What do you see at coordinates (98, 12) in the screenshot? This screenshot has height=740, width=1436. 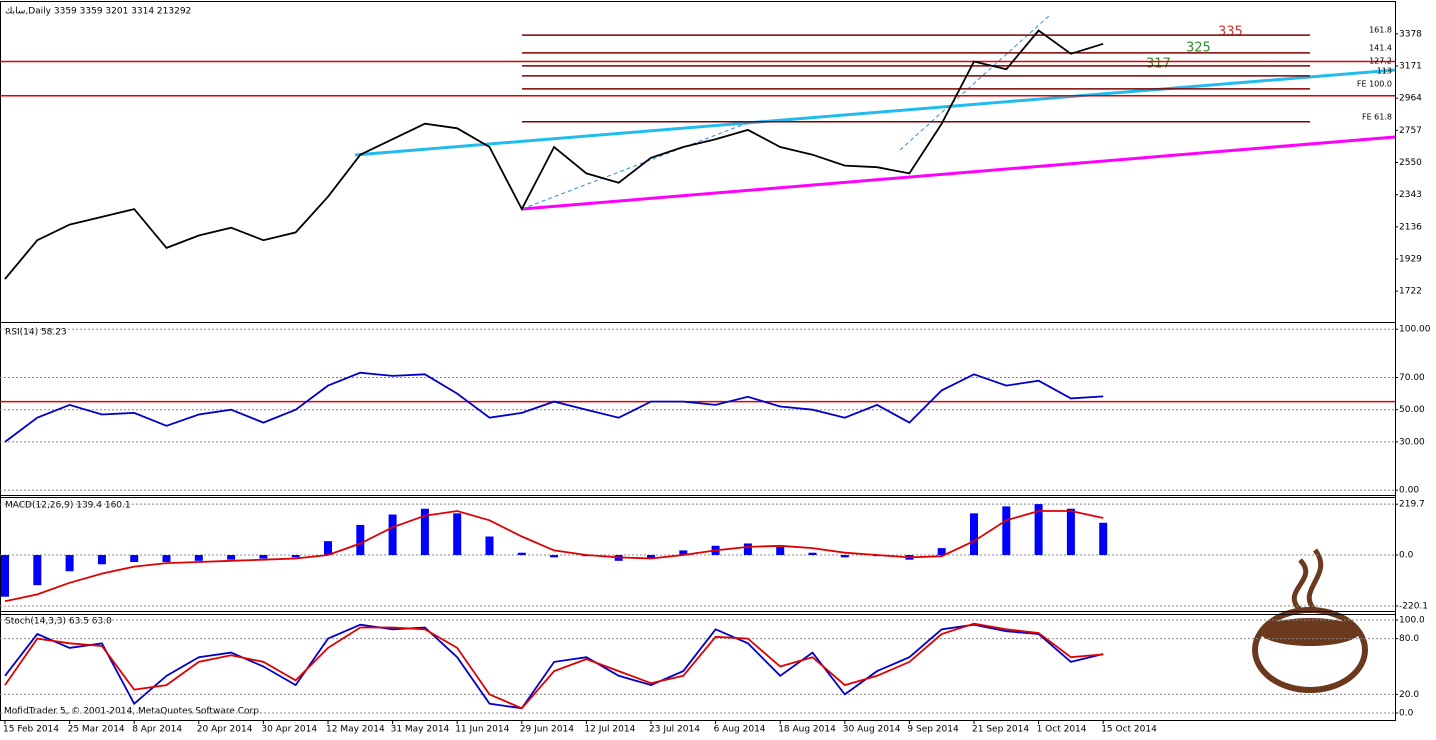 I see `panel-title: سابك,Daily 3359 3359 3201 3314 213292` at bounding box center [98, 12].